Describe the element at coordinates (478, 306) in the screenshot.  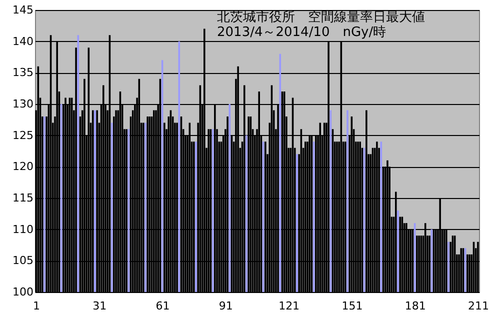
I see `x-tick-label: 211` at that location.